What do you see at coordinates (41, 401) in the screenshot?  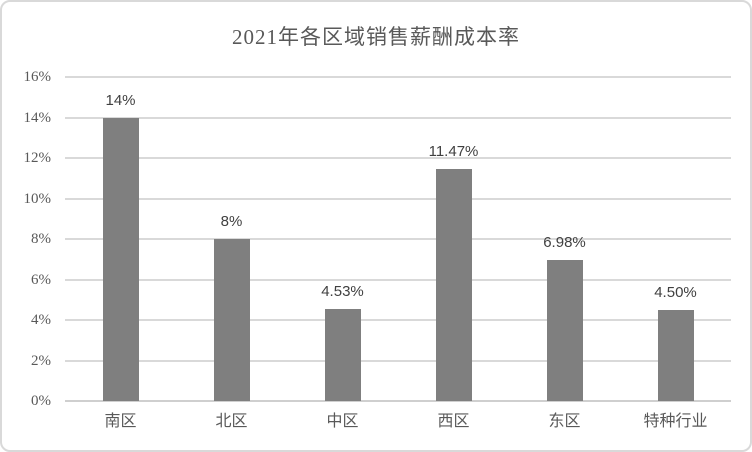 I see `y-tick-label: 0%` at bounding box center [41, 401].